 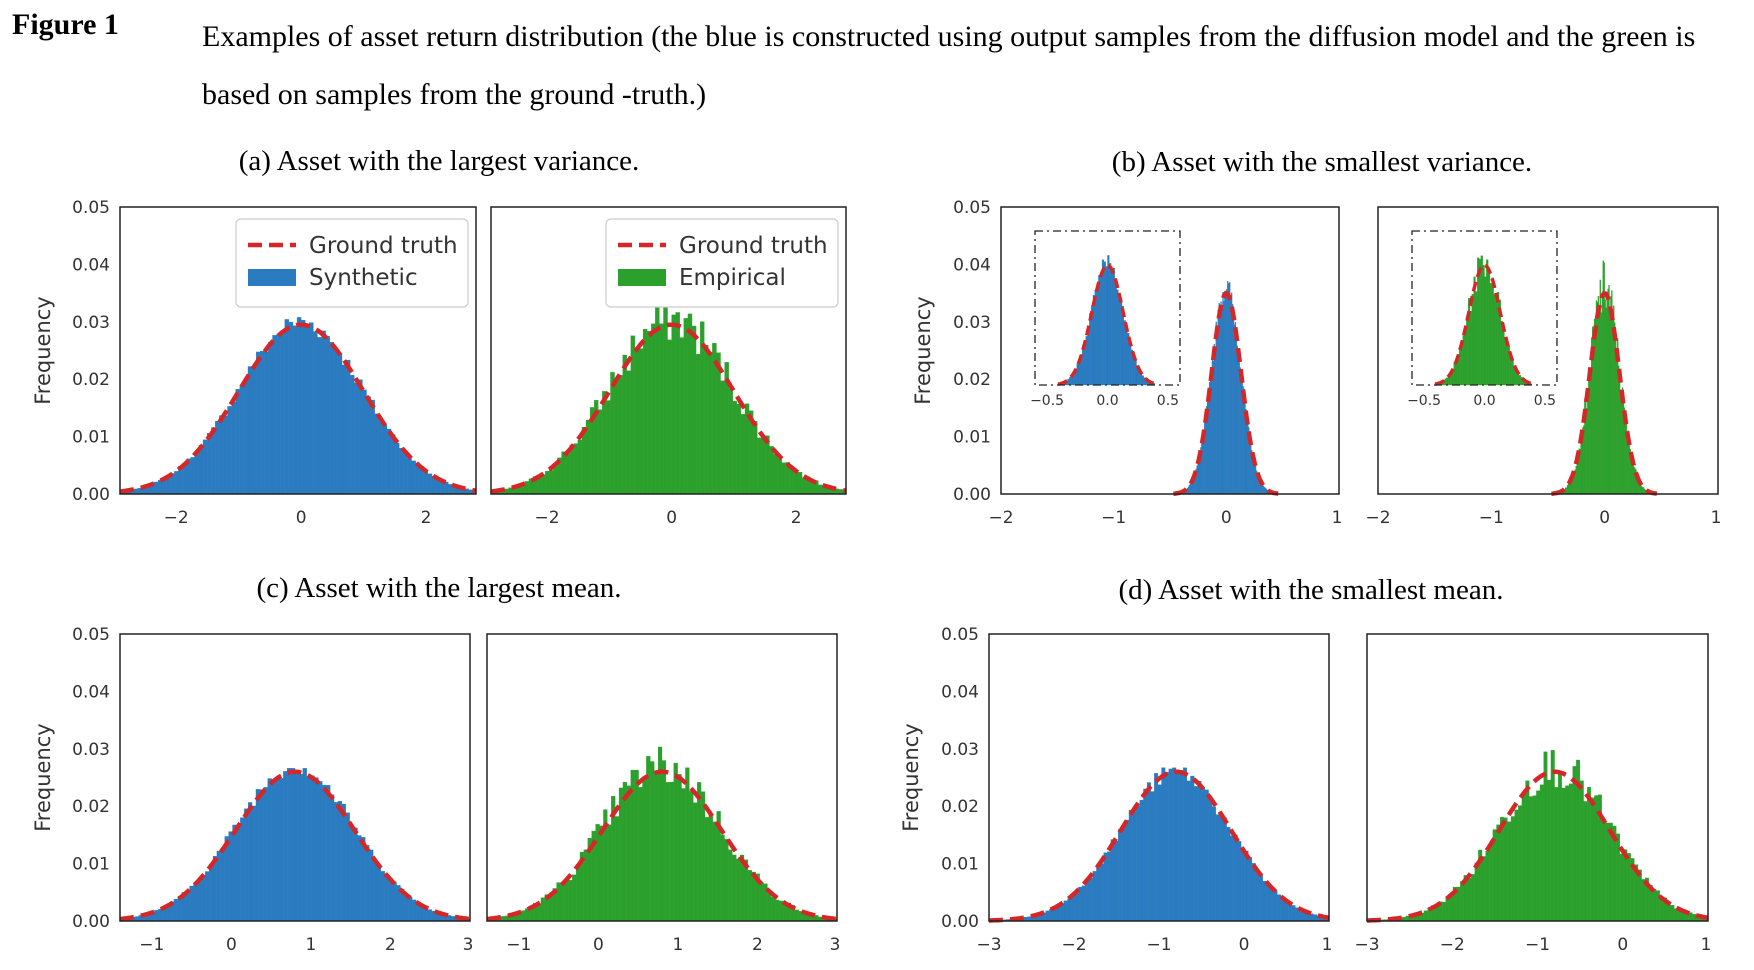 What do you see at coordinates (390, 945) in the screenshot?
I see `x-tick-label: 2` at bounding box center [390, 945].